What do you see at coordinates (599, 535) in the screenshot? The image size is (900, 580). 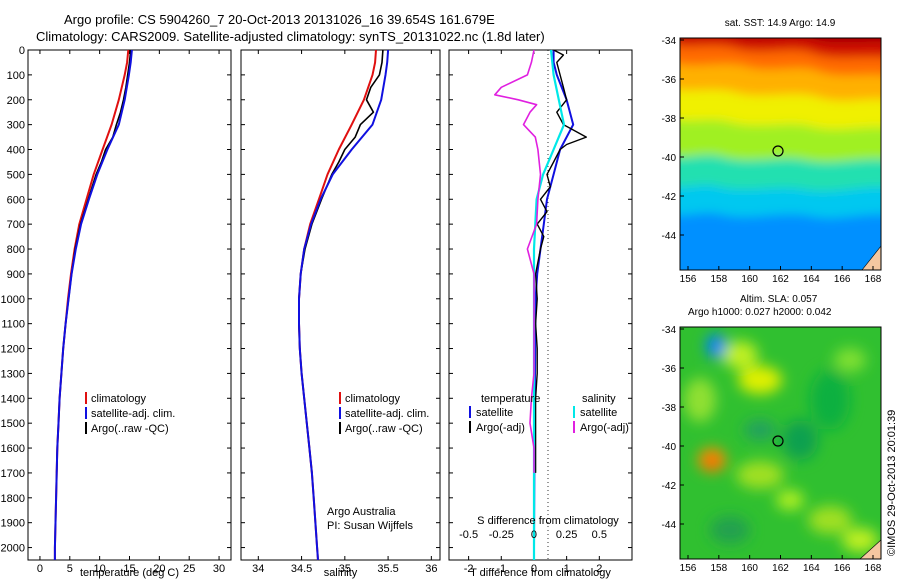 I see `s-tick-label: 0.5` at bounding box center [599, 535].